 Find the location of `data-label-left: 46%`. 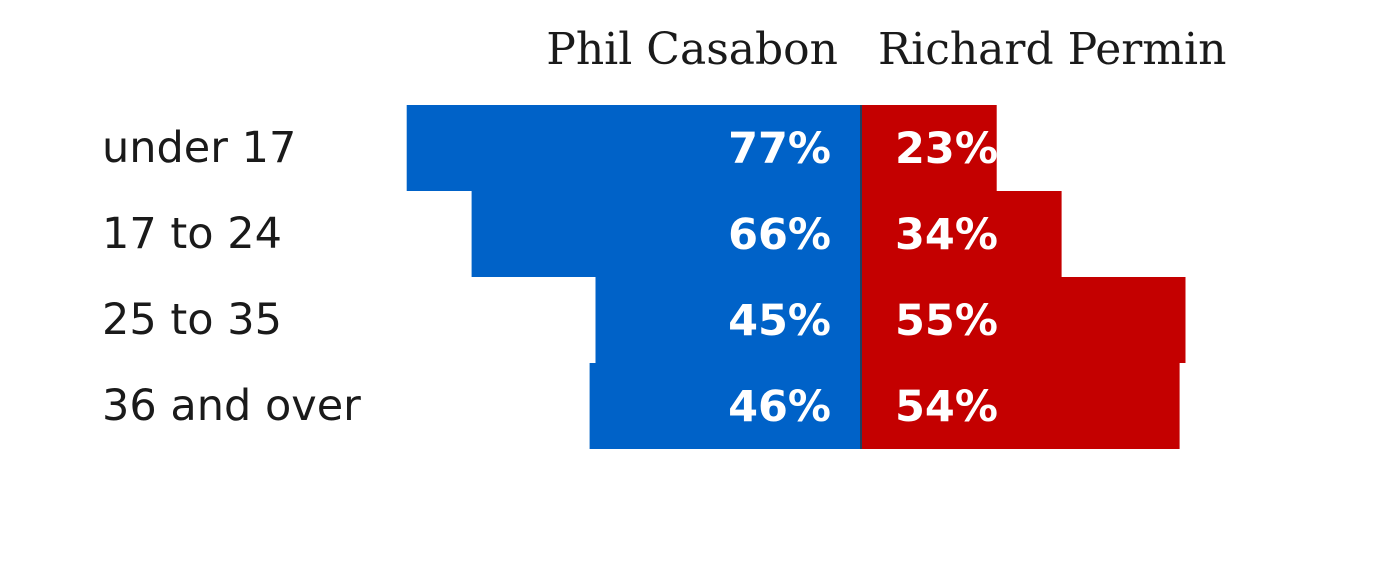

data-label-left: 46% is located at coordinates (779, 407).